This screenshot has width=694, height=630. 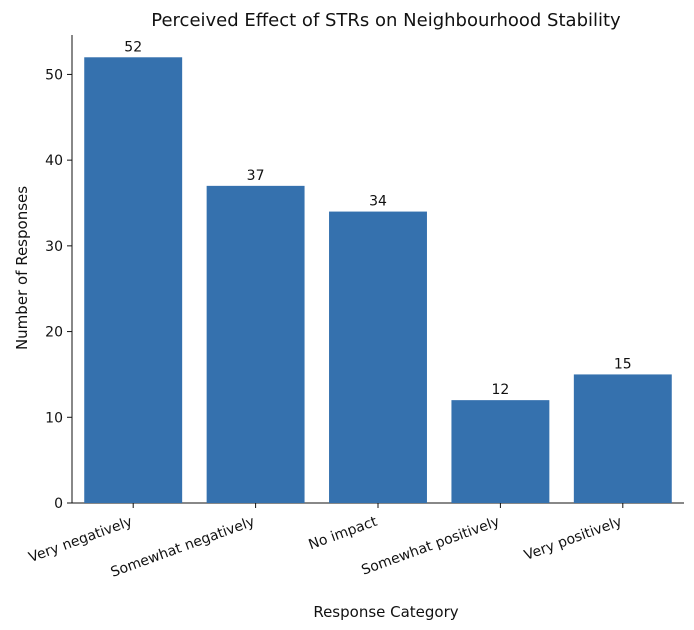 What do you see at coordinates (343, 534) in the screenshot?
I see `x-tick-label: No impact` at bounding box center [343, 534].